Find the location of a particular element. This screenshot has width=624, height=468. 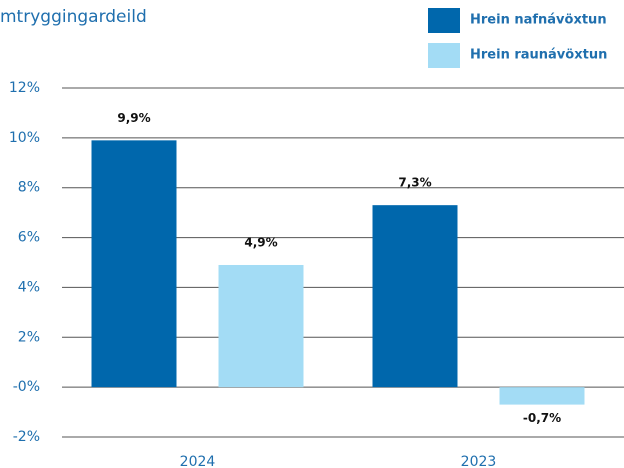

legend-label: Hrein raunávöxtun is located at coordinates (538, 55).